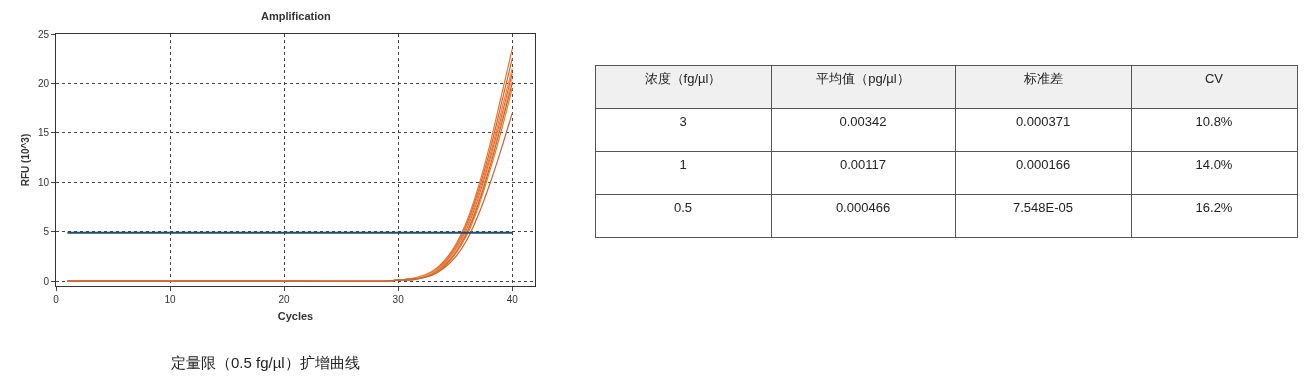 Image resolution: width=1310 pixels, height=389 pixels. Describe the element at coordinates (43, 83) in the screenshot. I see `y-tick-label: 20` at that location.